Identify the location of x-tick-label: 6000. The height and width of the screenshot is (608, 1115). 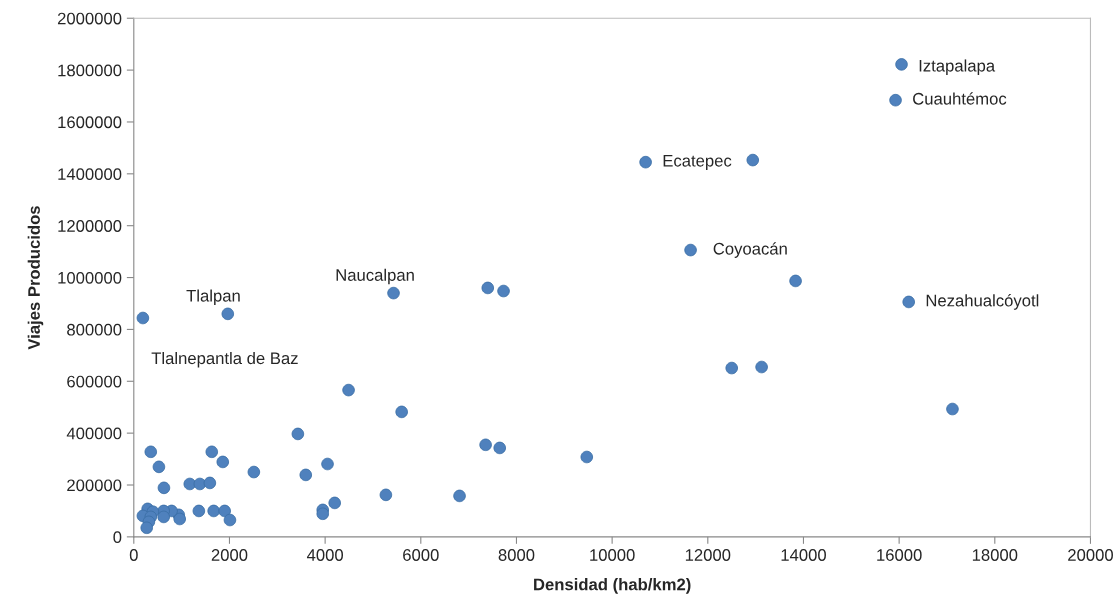
(421, 555).